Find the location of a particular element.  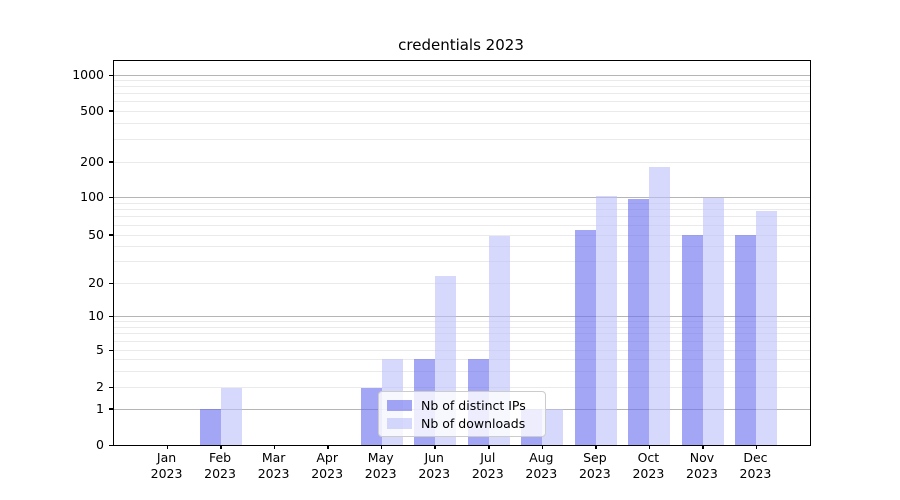

y-tick-label: 2 is located at coordinates (100, 387).